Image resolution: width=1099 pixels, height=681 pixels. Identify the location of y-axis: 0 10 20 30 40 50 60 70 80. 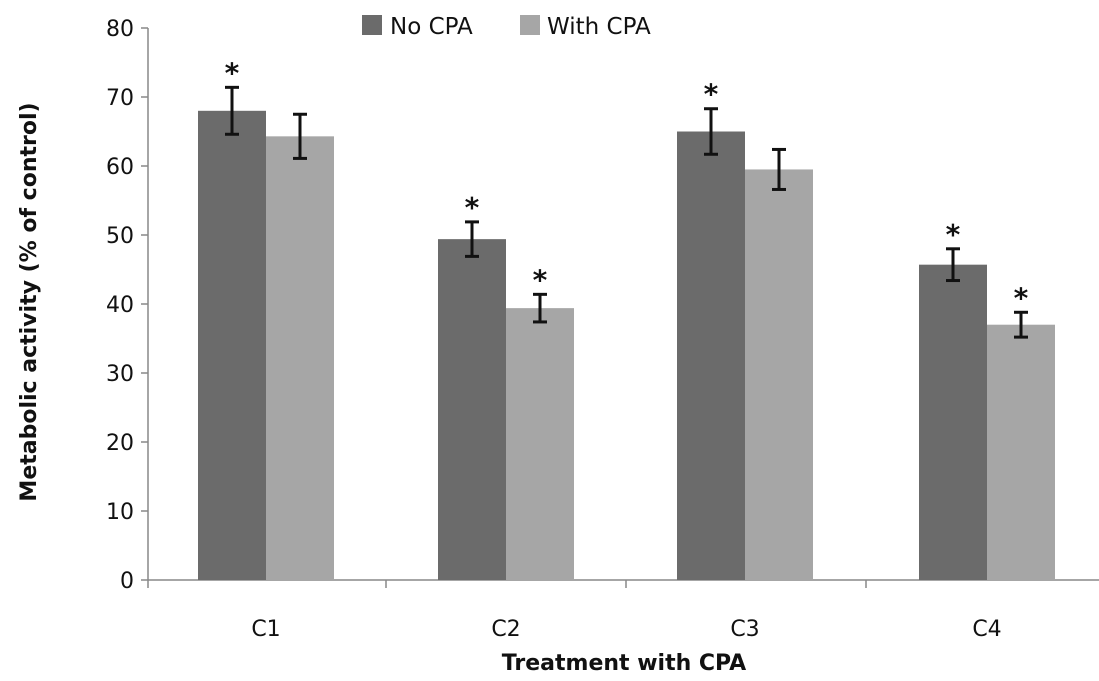
(127, 305).